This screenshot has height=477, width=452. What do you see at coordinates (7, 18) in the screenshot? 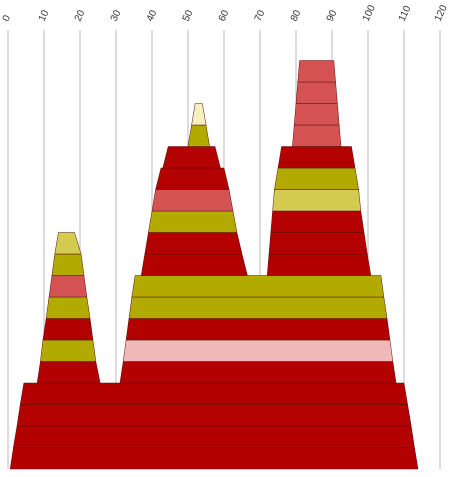
I see `x-tick-label: 0` at bounding box center [7, 18].